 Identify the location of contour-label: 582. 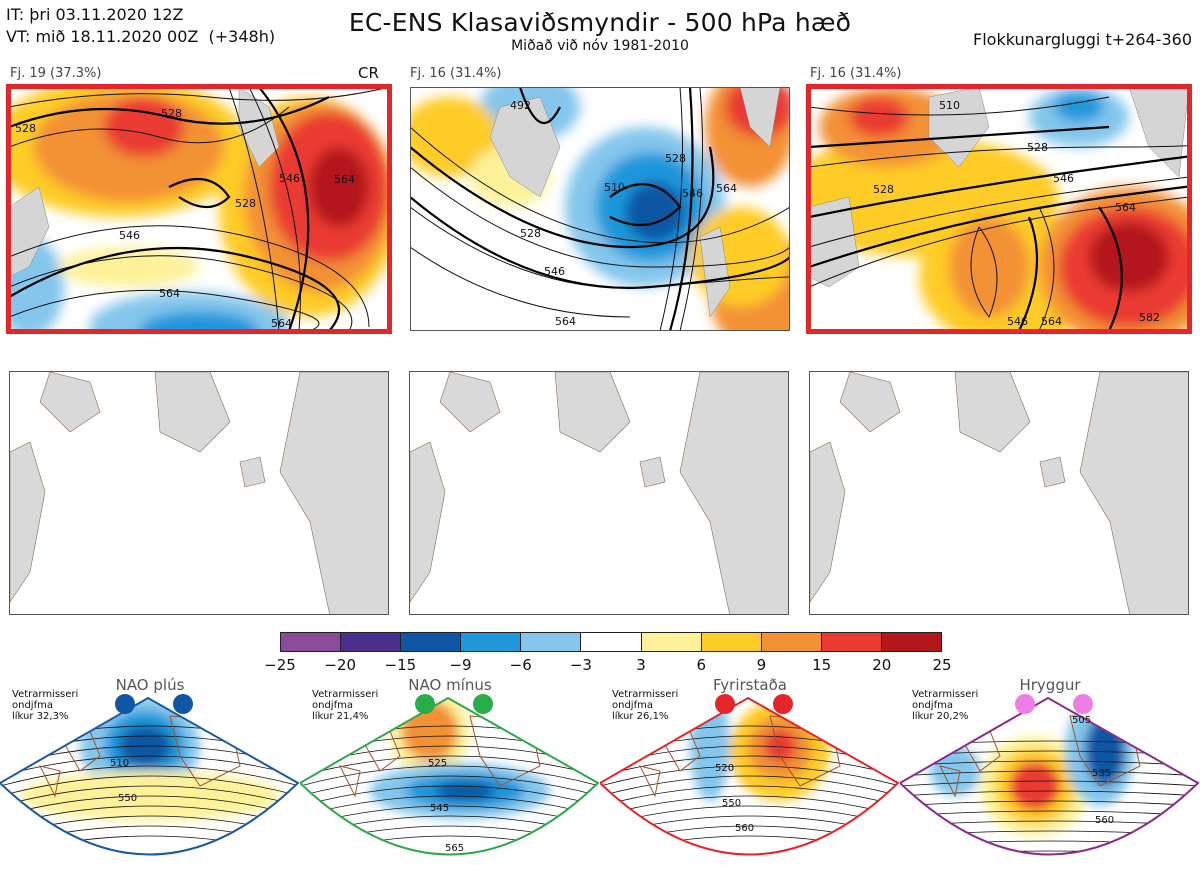
(1149, 317).